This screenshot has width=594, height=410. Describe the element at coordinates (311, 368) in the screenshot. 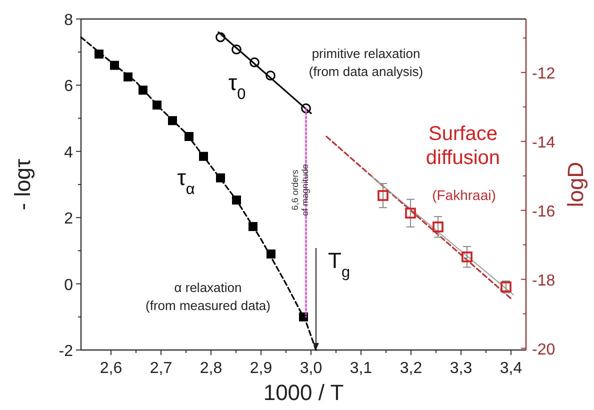

I see `x-tick-label: 3,0` at that location.